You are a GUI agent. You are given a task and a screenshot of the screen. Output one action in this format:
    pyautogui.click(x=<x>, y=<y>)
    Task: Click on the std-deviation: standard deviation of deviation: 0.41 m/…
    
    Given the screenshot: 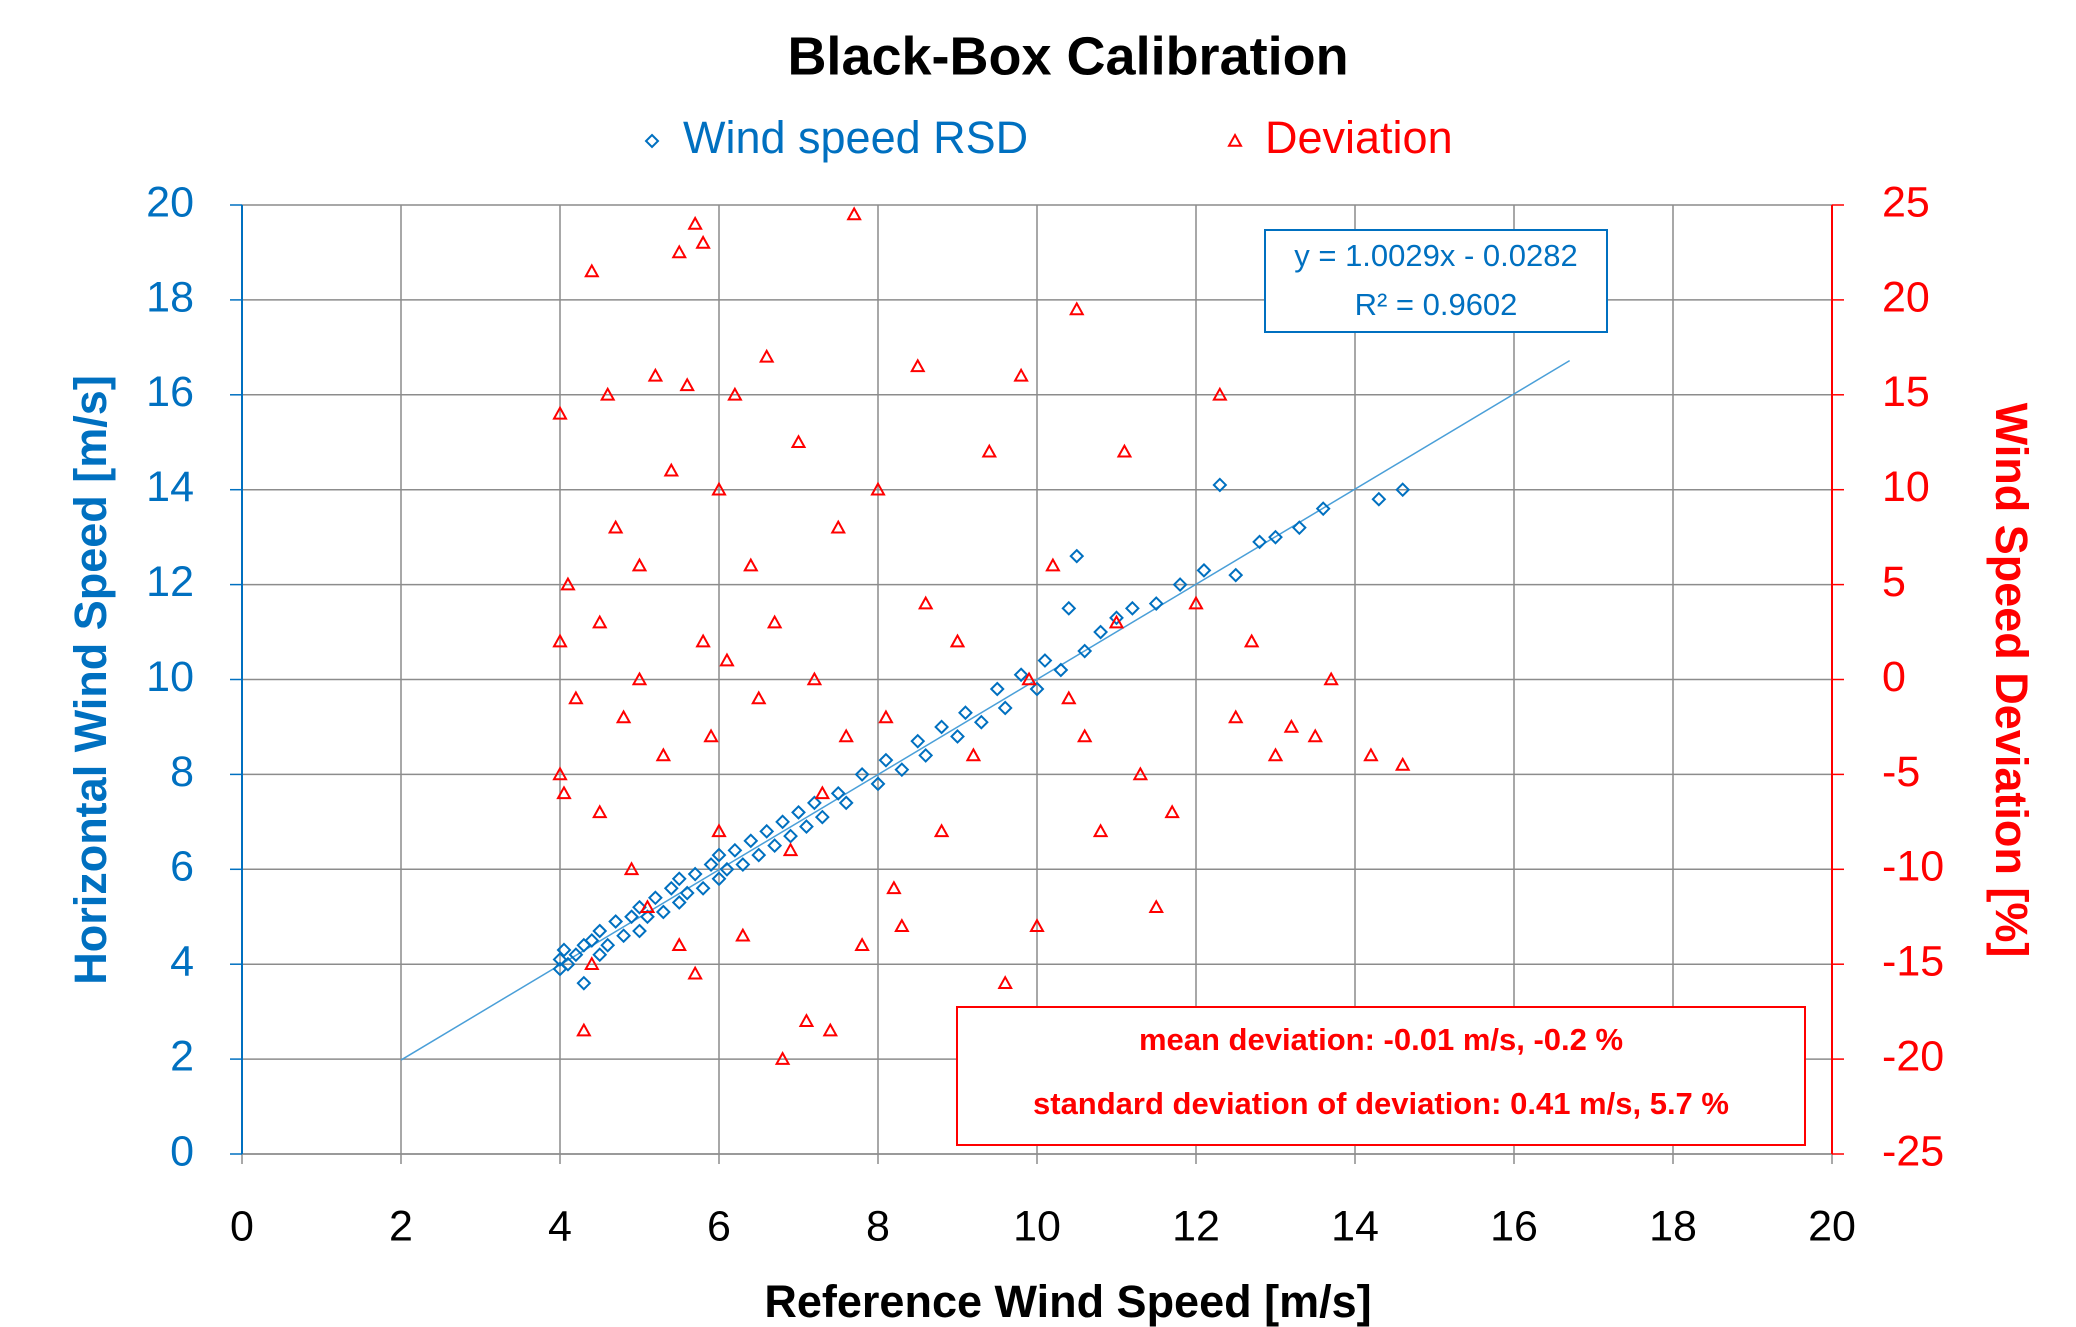 What is the action you would take?
    pyautogui.click(x=1381, y=1103)
    